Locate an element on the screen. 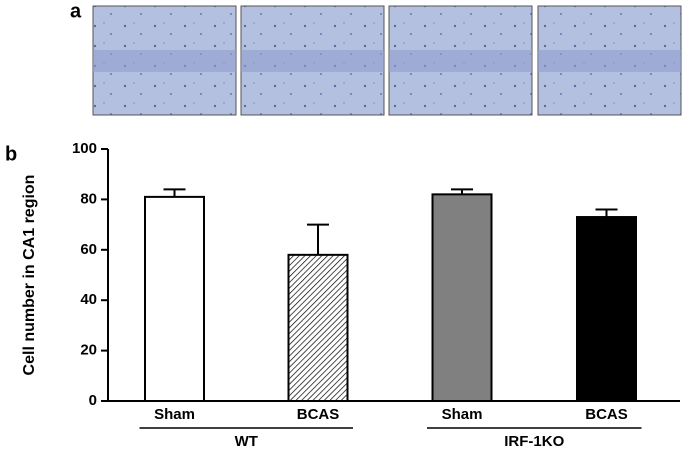 The image size is (685, 454). y-tick-label: 100 is located at coordinates (84, 148).